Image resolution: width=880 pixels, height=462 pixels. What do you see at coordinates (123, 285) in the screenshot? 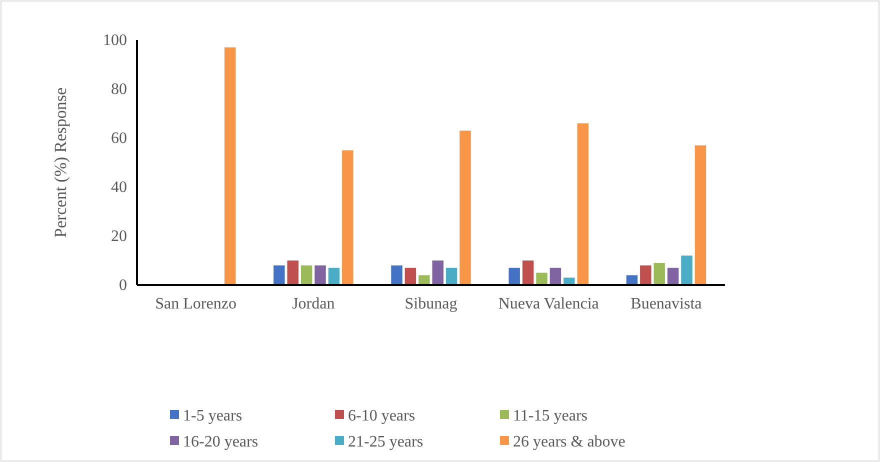
I see `y-tick-label: 0` at bounding box center [123, 285].